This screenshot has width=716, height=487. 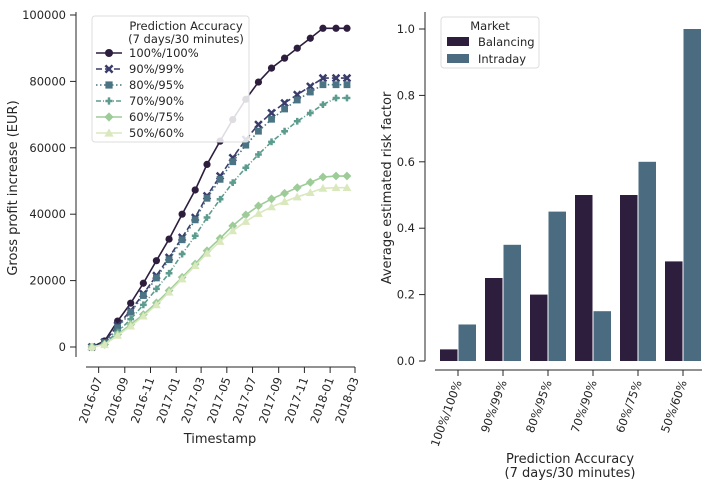 What do you see at coordinates (156, 101) in the screenshot?
I see `legend-label: 70%/90%` at bounding box center [156, 101].